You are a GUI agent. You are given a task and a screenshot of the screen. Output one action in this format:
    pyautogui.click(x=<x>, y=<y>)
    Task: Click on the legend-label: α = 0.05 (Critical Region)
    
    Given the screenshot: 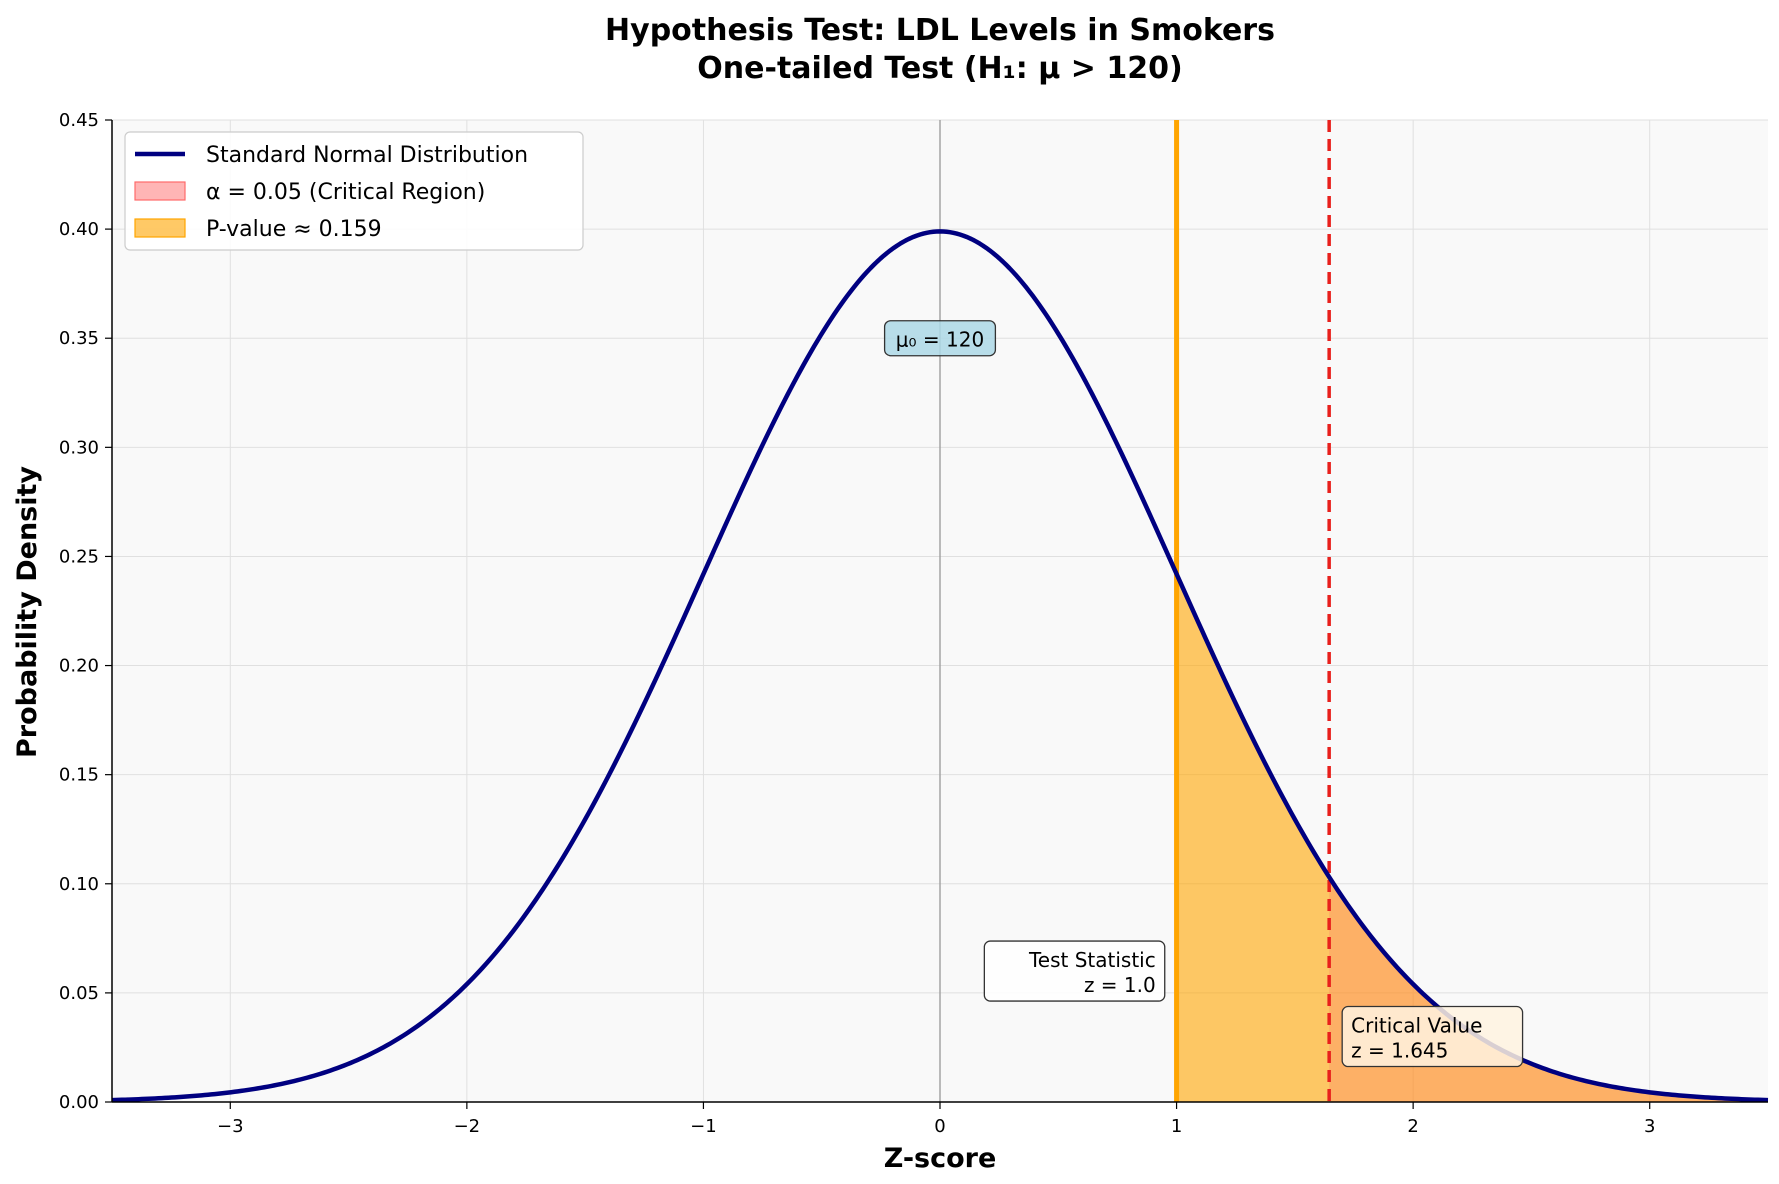 What is the action you would take?
    pyautogui.click(x=345, y=192)
    